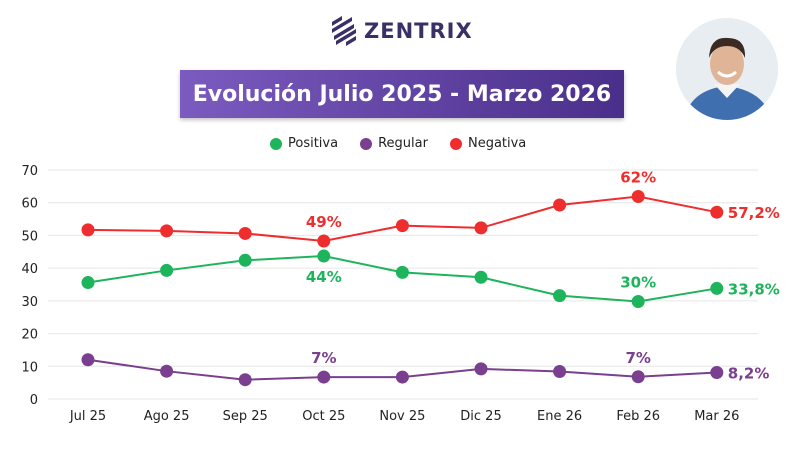  What do you see at coordinates (754, 289) in the screenshot?
I see `data-label-positiva: 33,8%` at bounding box center [754, 289].